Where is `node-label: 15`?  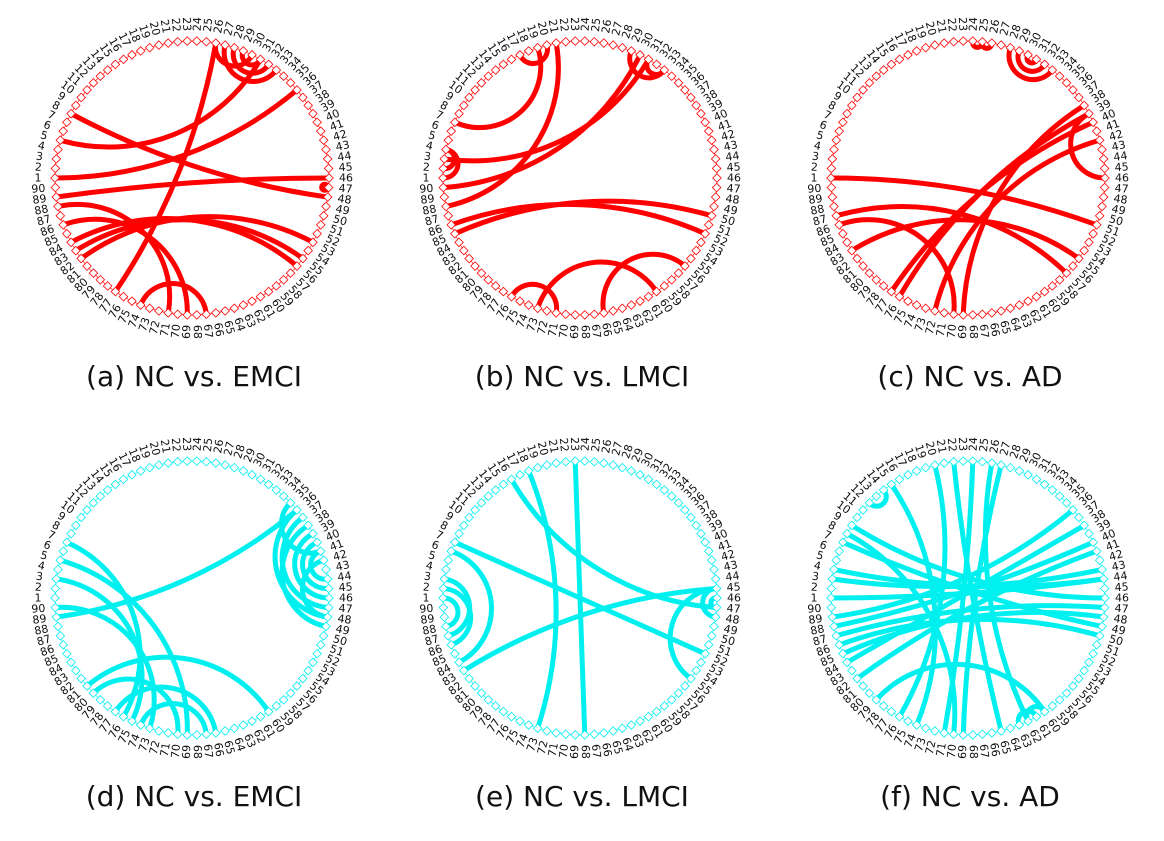
node-label: 15 is located at coordinates (494, 470).